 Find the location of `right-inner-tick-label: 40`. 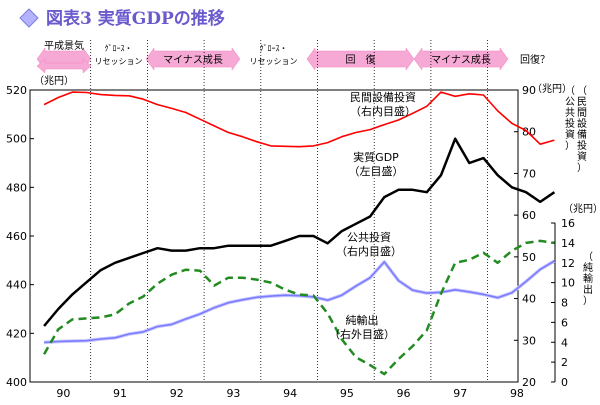

right-inner-tick-label: 40 is located at coordinates (529, 299).